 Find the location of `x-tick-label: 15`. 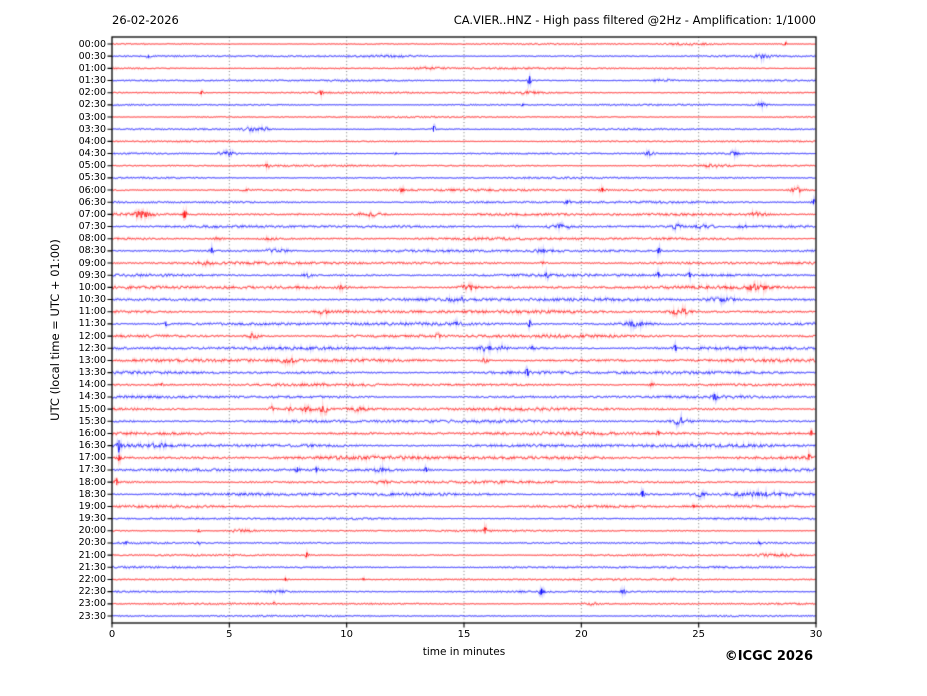

x-tick-label: 15 is located at coordinates (464, 634).